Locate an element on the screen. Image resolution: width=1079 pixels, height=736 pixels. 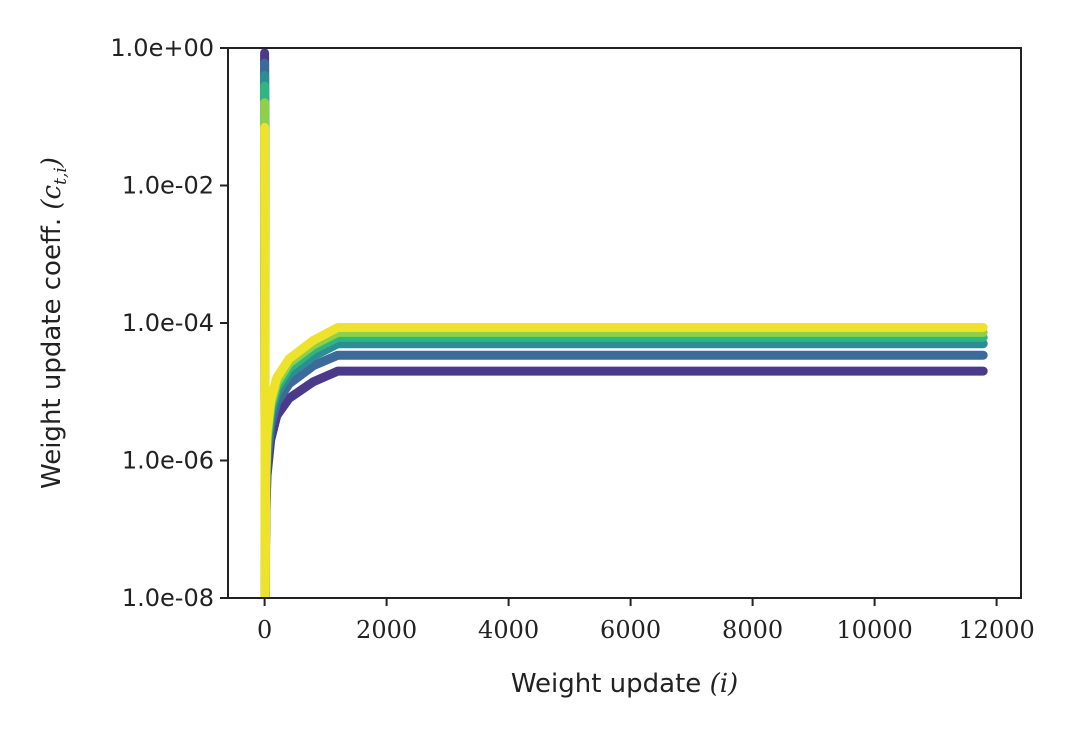
x-axis-label: Weight update (i) is located at coordinates (624, 684).